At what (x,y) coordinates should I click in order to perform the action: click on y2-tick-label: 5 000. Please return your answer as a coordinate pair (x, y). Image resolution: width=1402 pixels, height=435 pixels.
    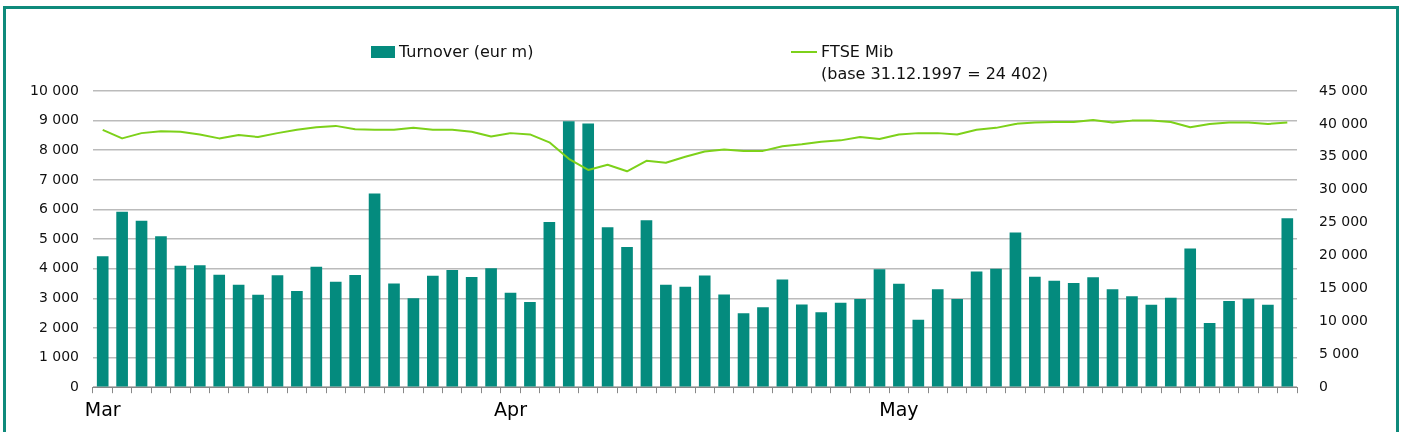
    Looking at the image, I should click on (1339, 352).